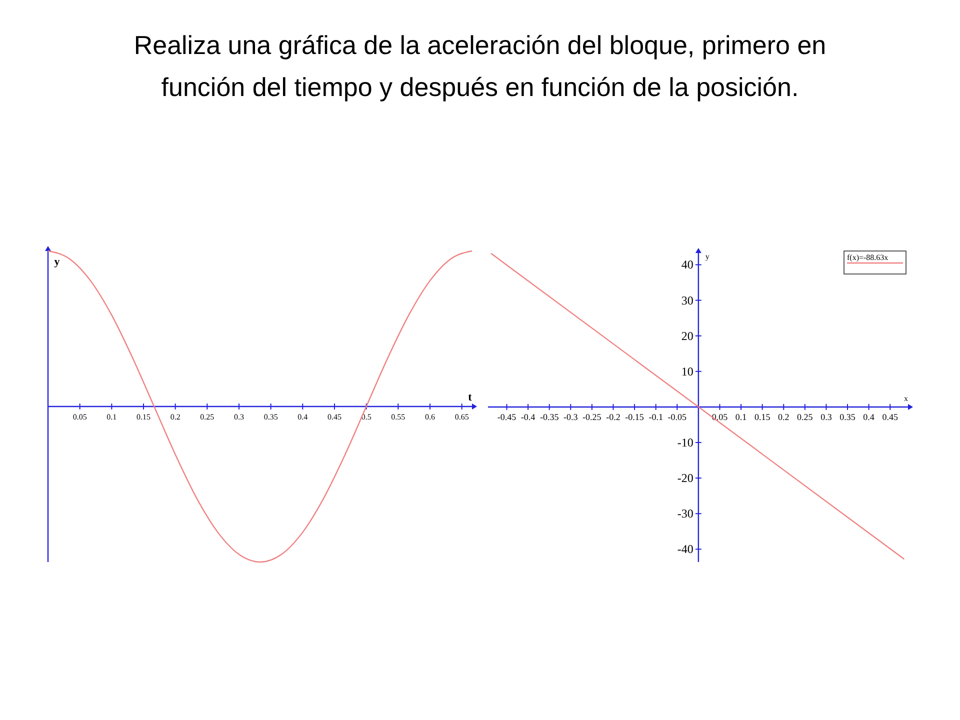 Image resolution: width=960 pixels, height=720 pixels. What do you see at coordinates (429, 417) in the screenshot?
I see `x-tick-label: 0.6` at bounding box center [429, 417].